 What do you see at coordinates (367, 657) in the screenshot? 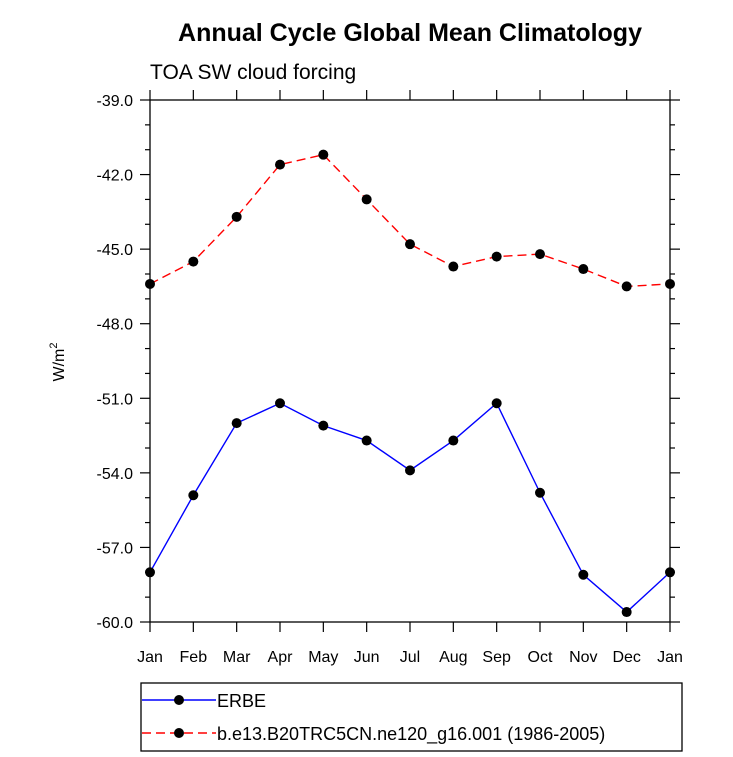
I see `x-tick-label: Jun` at bounding box center [367, 657].